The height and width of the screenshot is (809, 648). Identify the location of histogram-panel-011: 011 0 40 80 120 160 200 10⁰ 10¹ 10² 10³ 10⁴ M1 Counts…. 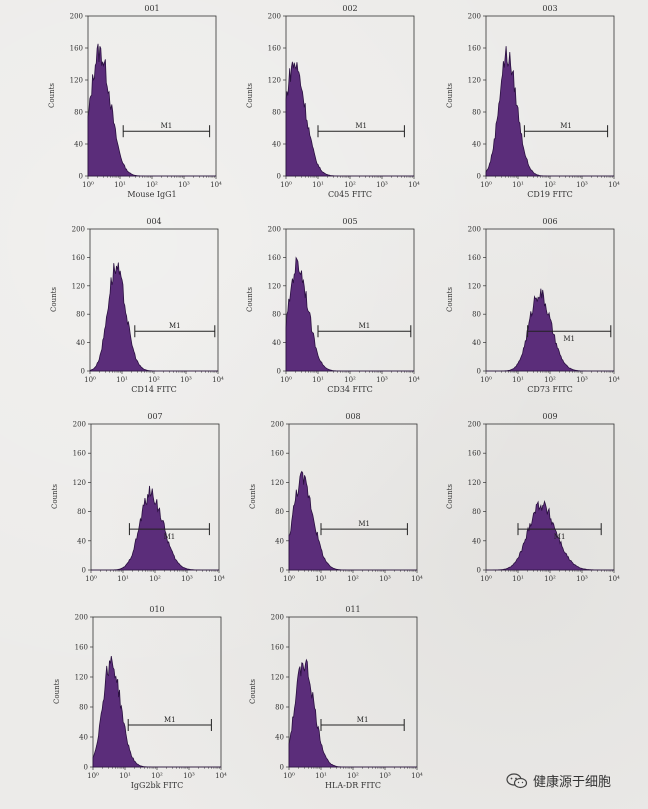
(336, 697).